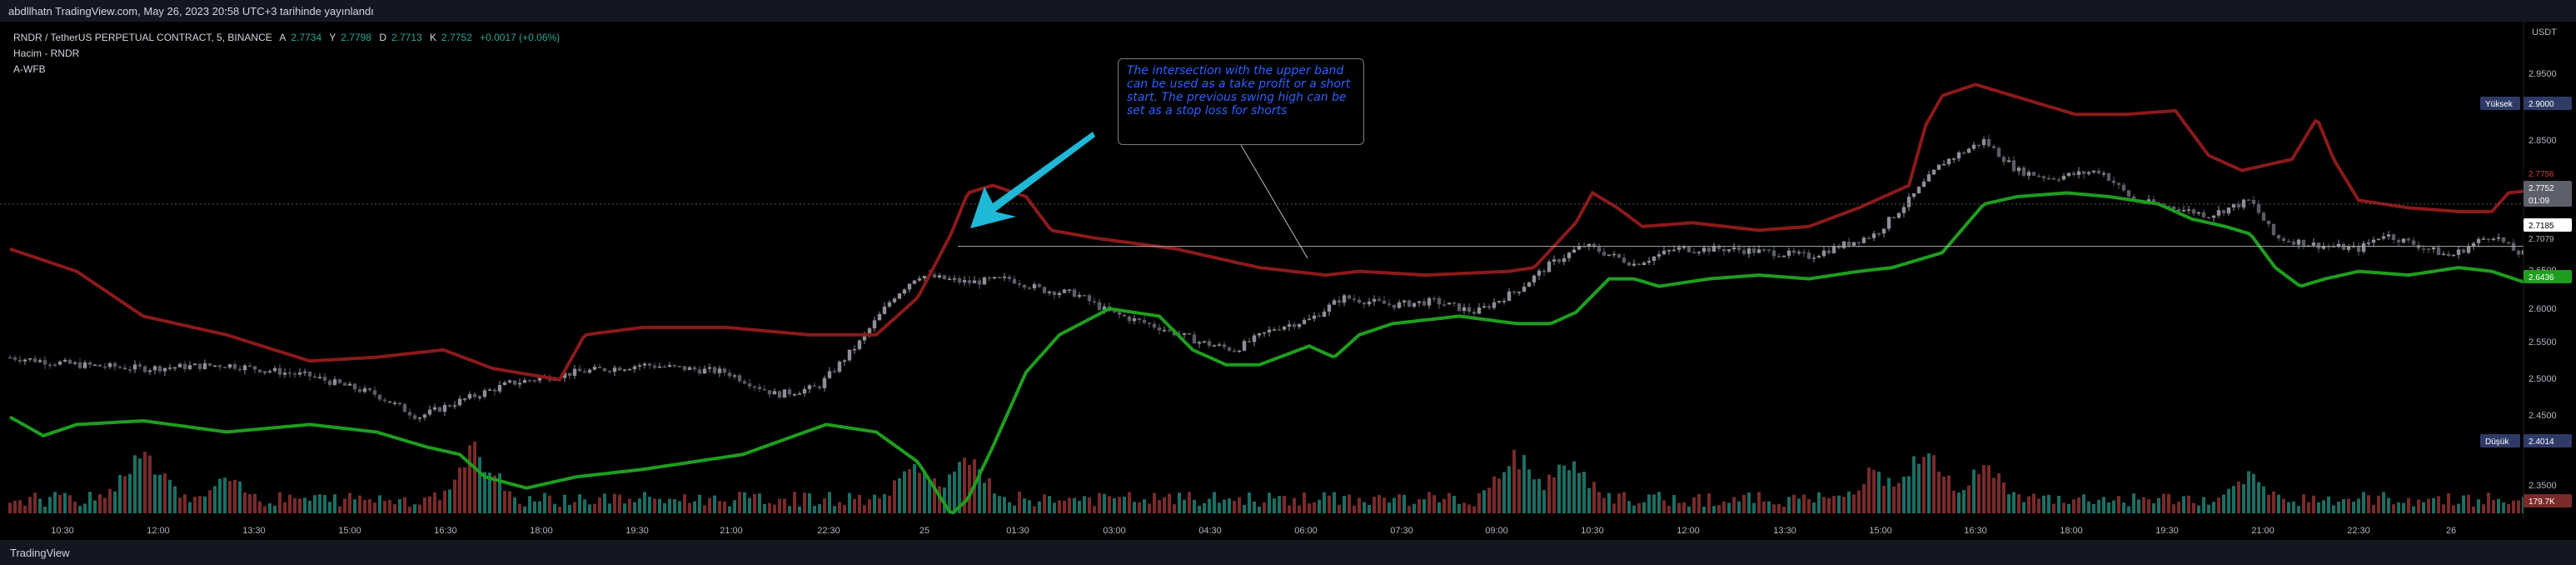 The width and height of the screenshot is (2576, 565). Describe the element at coordinates (382, 37) in the screenshot. I see `low-label: D` at that location.